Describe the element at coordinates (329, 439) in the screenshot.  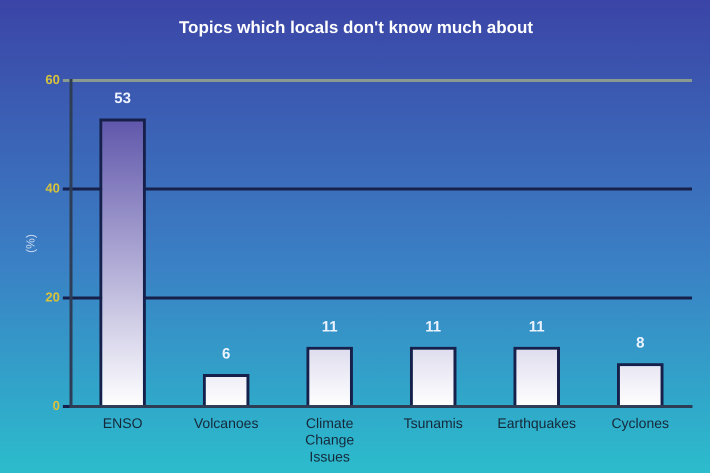
I see `x-tick-label: Climate Change Issues` at that location.